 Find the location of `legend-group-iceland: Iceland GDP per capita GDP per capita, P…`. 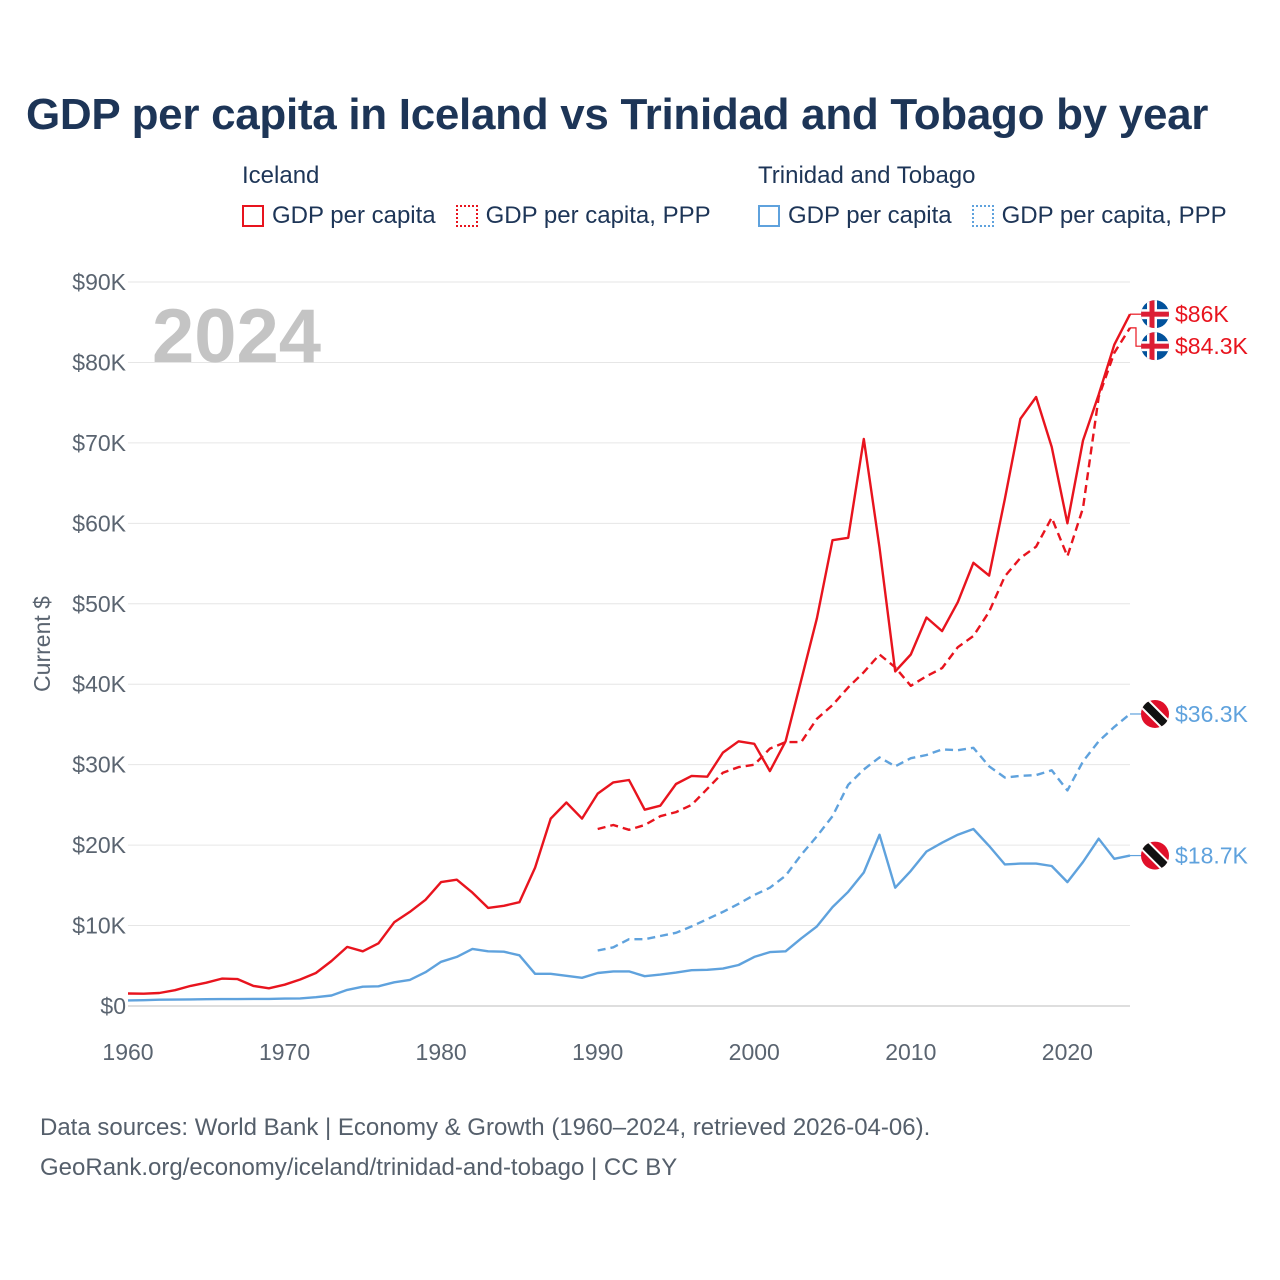

legend-group-iceland: Iceland GDP per capita GDP per capita, P… is located at coordinates (486, 196).